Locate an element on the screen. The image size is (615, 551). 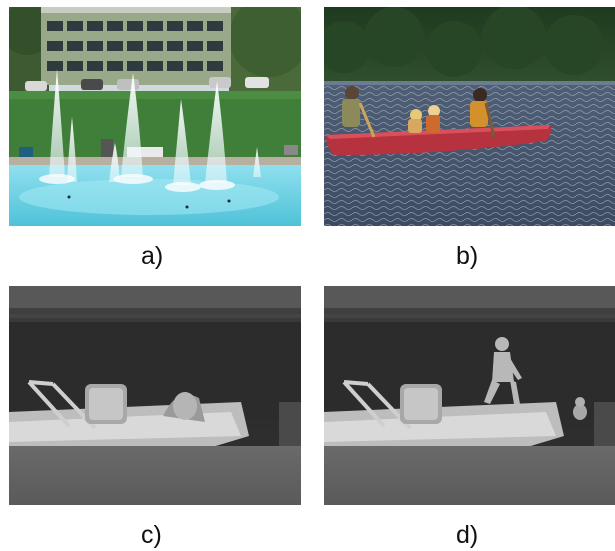
caption-c: c) is located at coordinates (151, 535).